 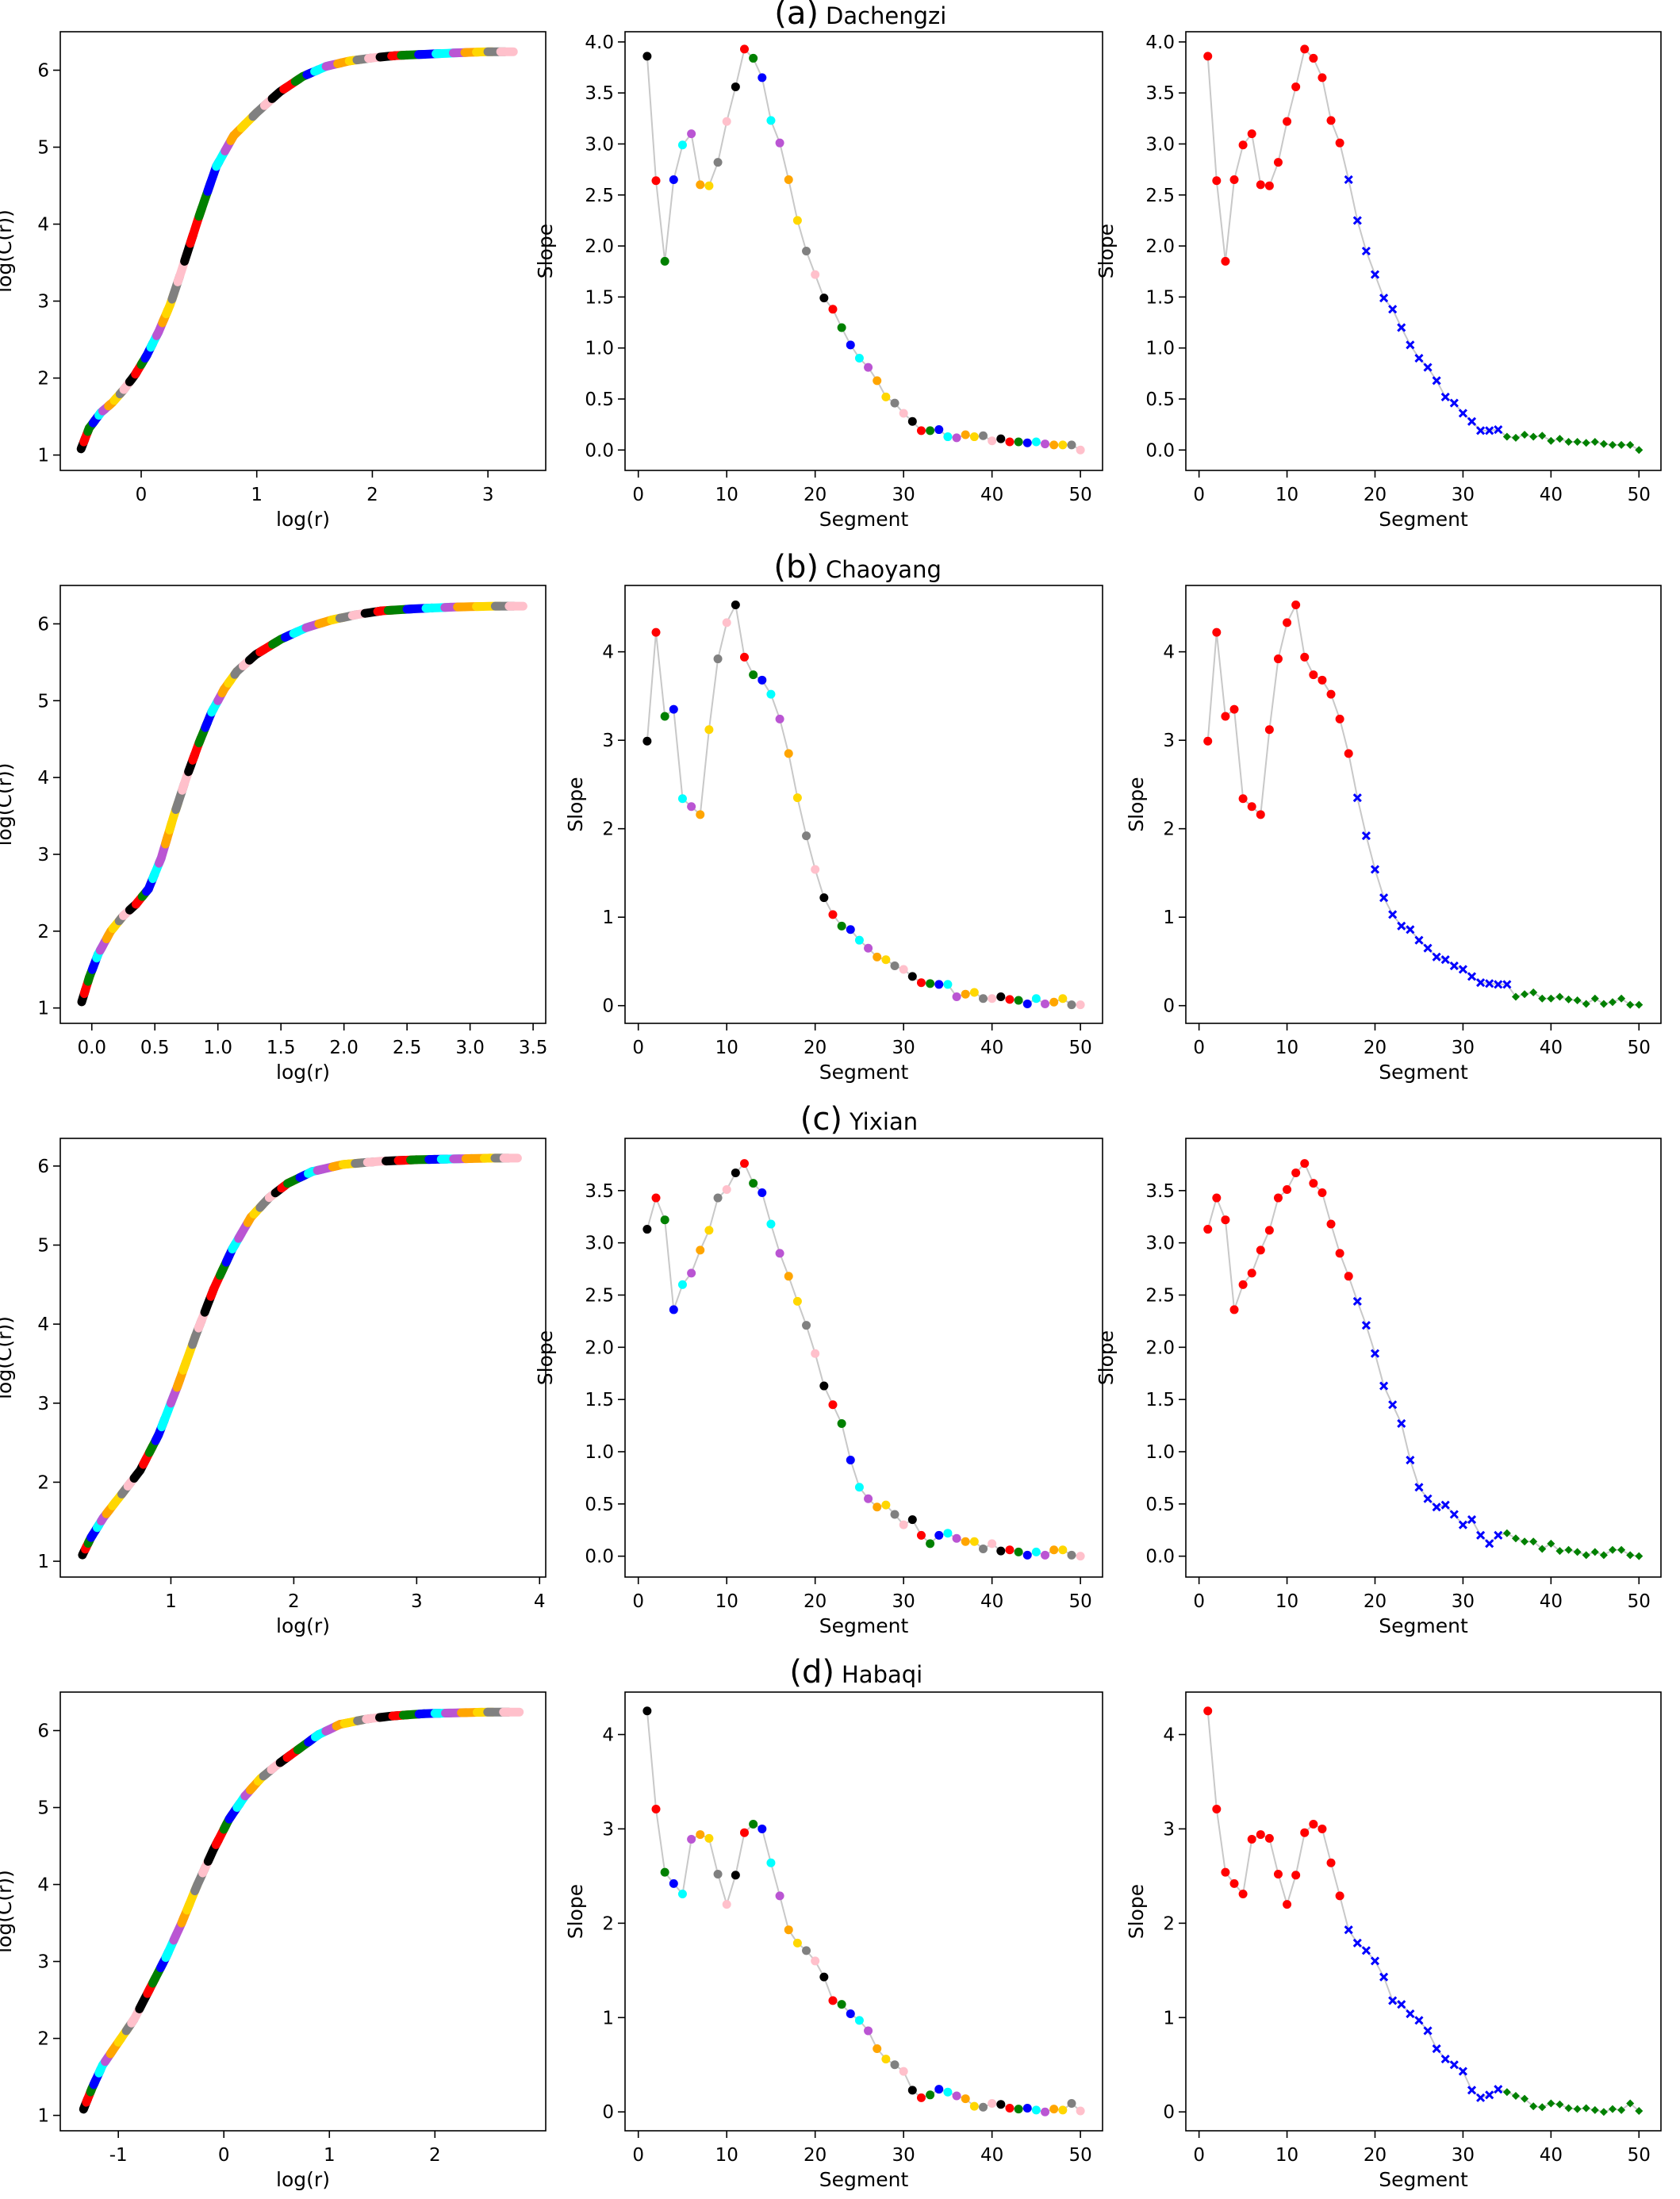 I want to click on y-tick-label: 3.0, so click(x=599, y=1244).